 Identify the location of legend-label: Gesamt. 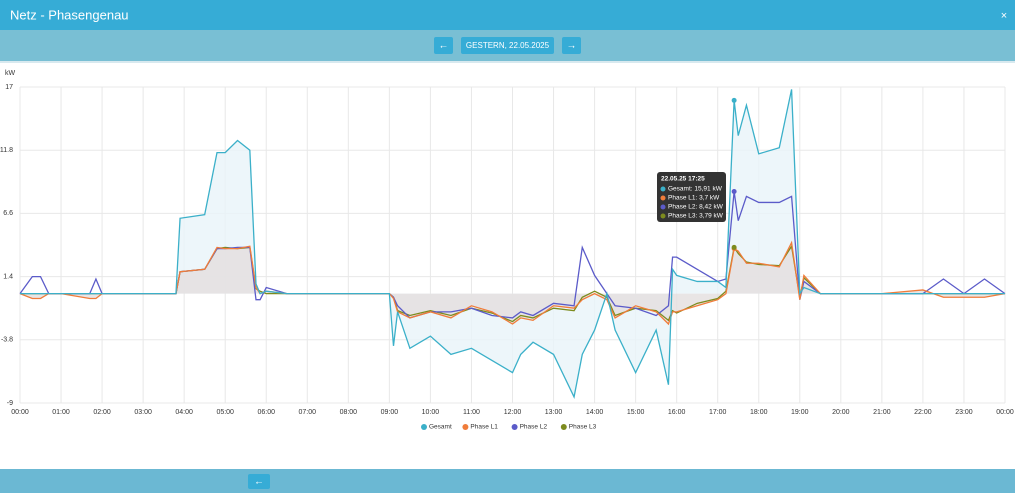
(440, 427).